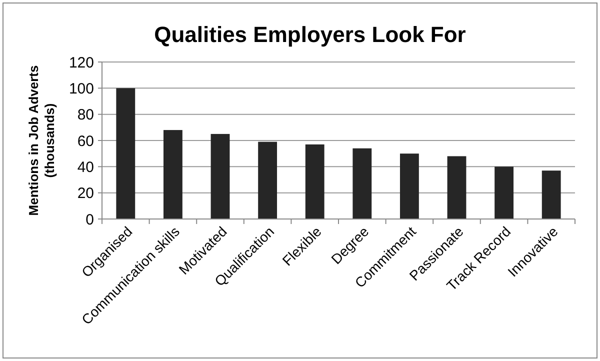 Image resolution: width=600 pixels, height=361 pixels. What do you see at coordinates (85, 141) in the screenshot?
I see `y-tick-label: 60` at bounding box center [85, 141].